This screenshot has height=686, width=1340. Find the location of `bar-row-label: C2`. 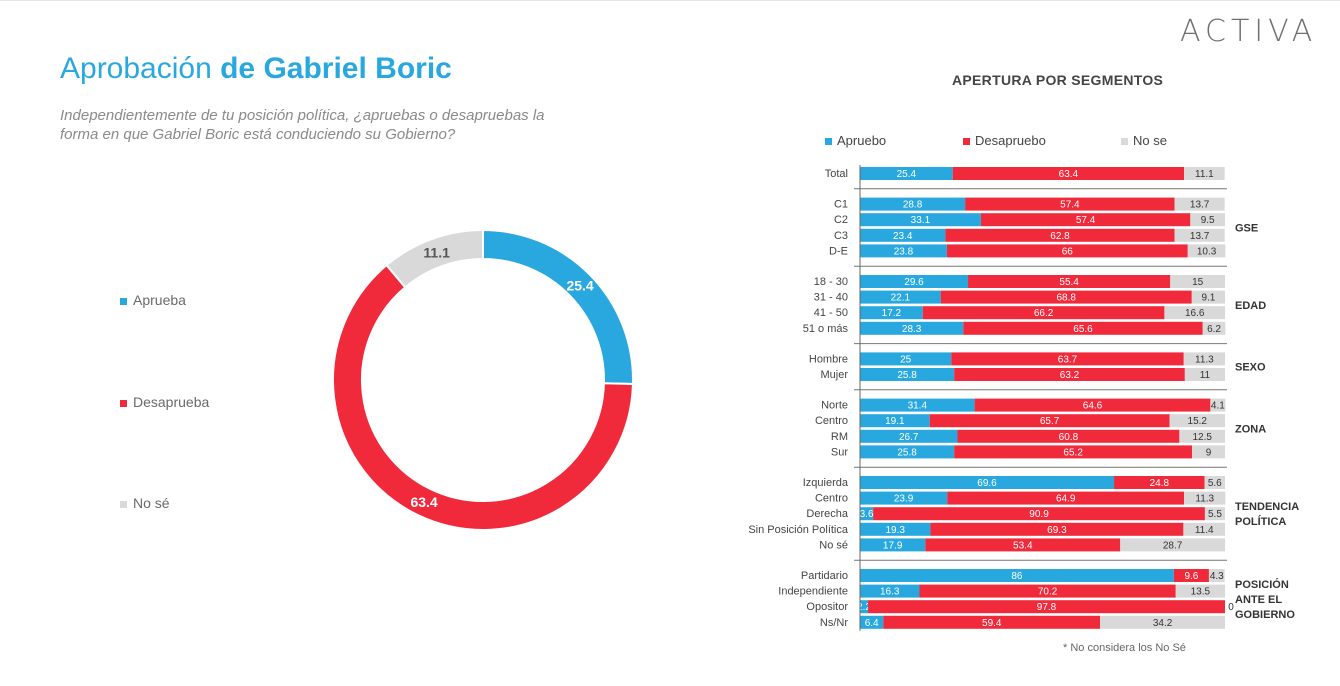

bar-row-label: C2 is located at coordinates (841, 220).